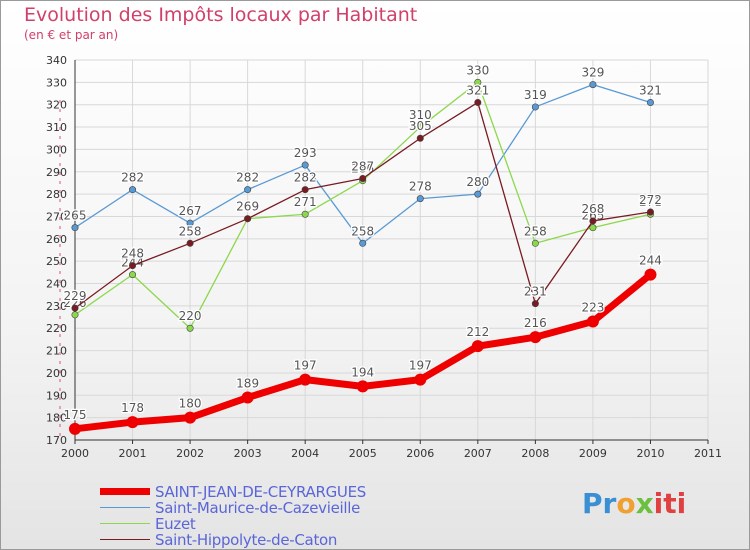  What do you see at coordinates (56, 306) in the screenshot?
I see `y-tick-label: 230` at bounding box center [56, 306].